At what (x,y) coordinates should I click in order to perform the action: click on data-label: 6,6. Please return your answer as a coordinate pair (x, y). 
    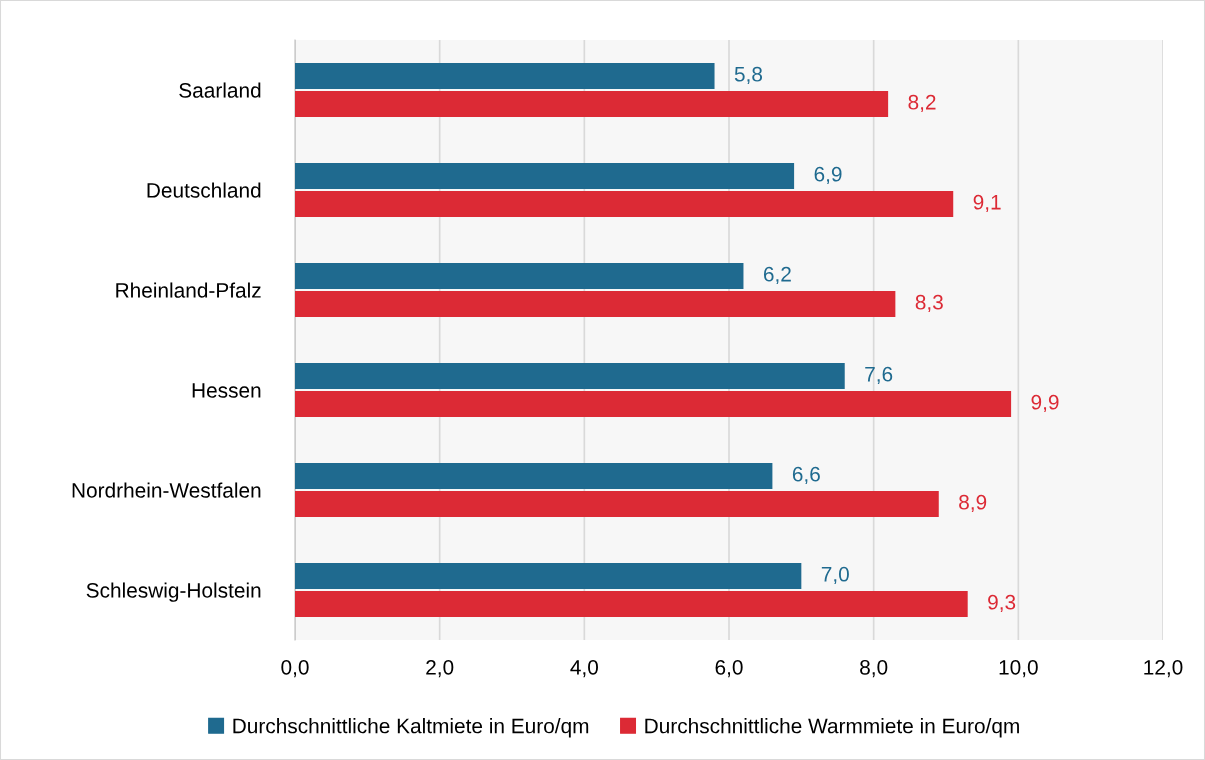
    Looking at the image, I should click on (806, 475).